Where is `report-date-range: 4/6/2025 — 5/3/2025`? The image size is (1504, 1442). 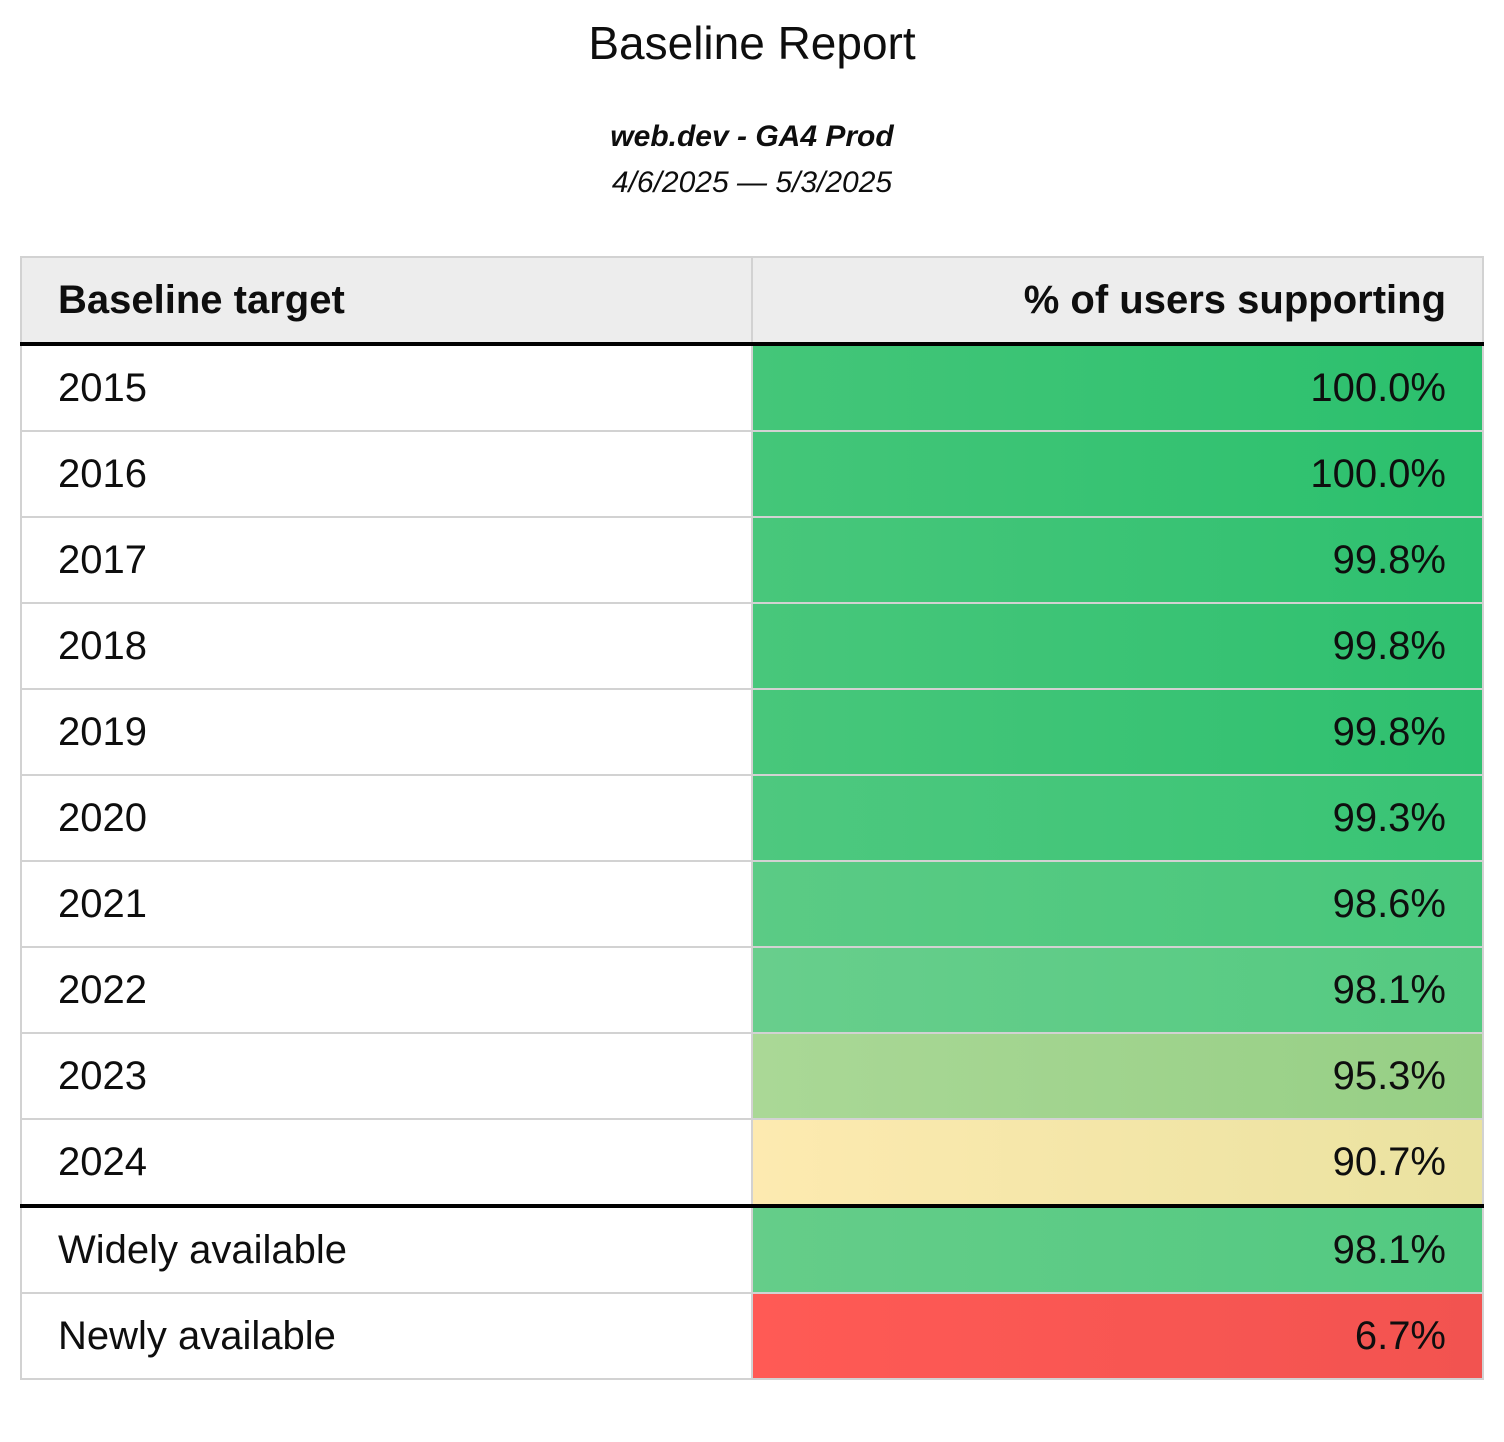 report-date-range: 4/6/2025 — 5/3/2025 is located at coordinates (752, 182).